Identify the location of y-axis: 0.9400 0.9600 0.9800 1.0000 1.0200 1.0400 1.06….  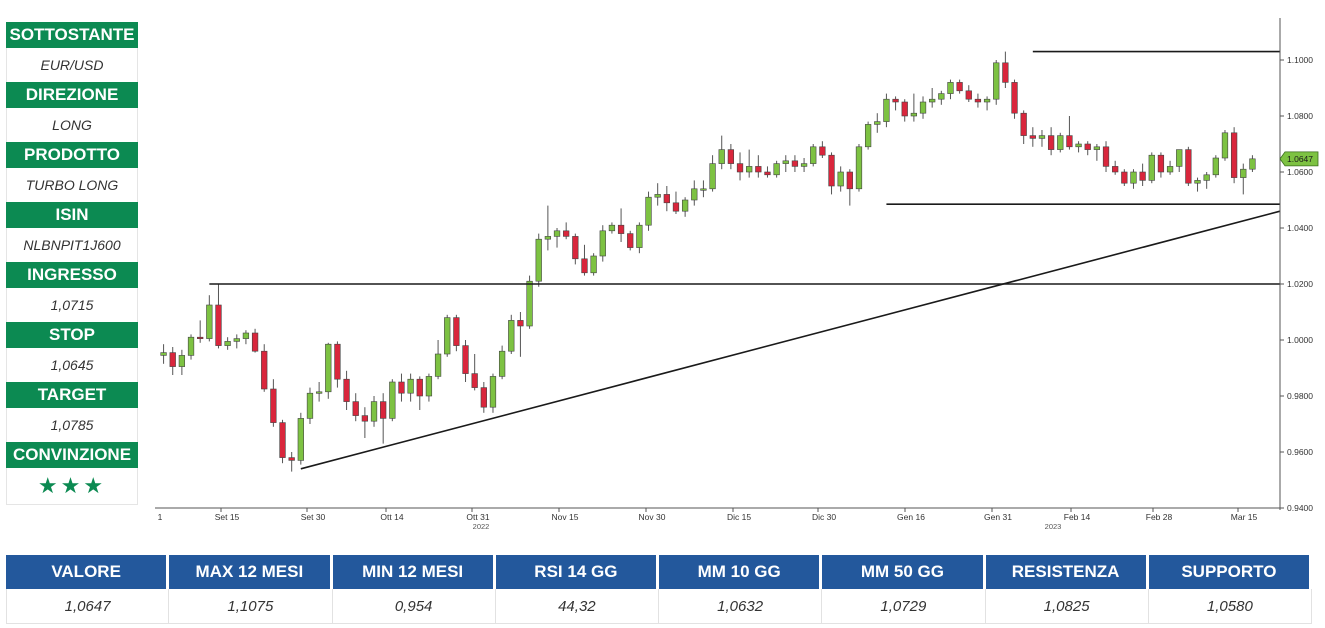
(1299, 265).